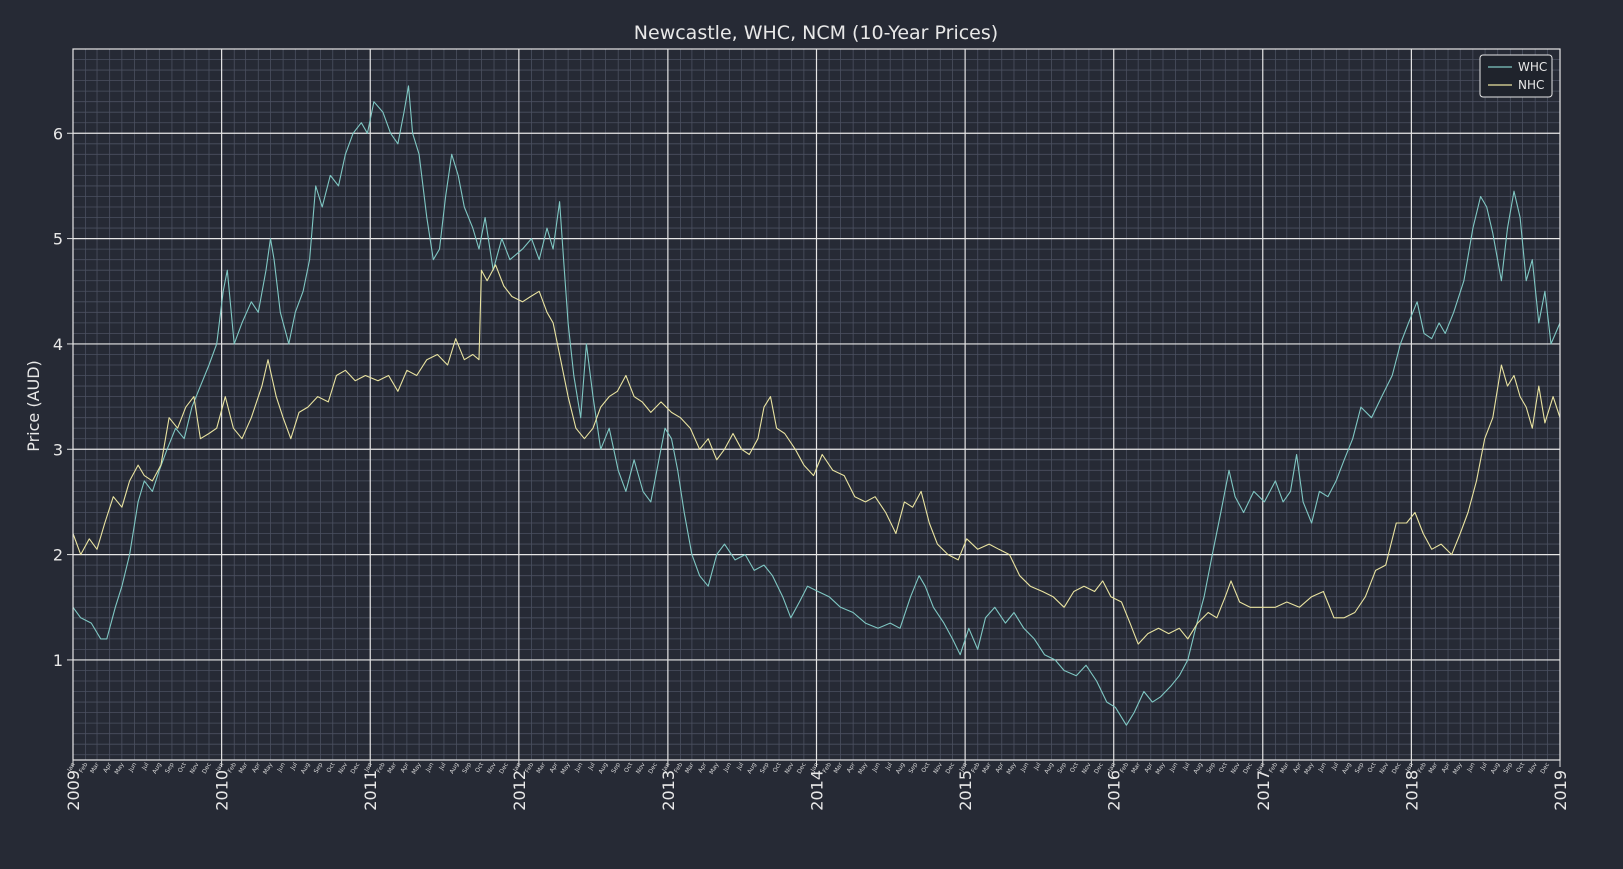  What do you see at coordinates (816, 33) in the screenshot?
I see `chart-title: Newcastle, WHC, NCM (10-Year Prices)` at bounding box center [816, 33].